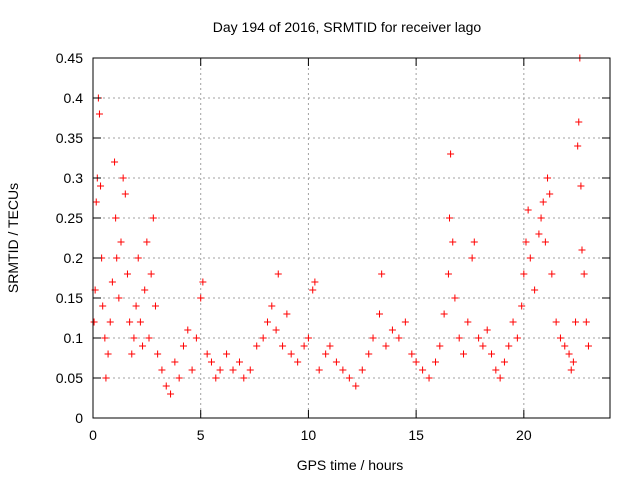  I want to click on x-axis-label: GPS time / hours, so click(350, 465).